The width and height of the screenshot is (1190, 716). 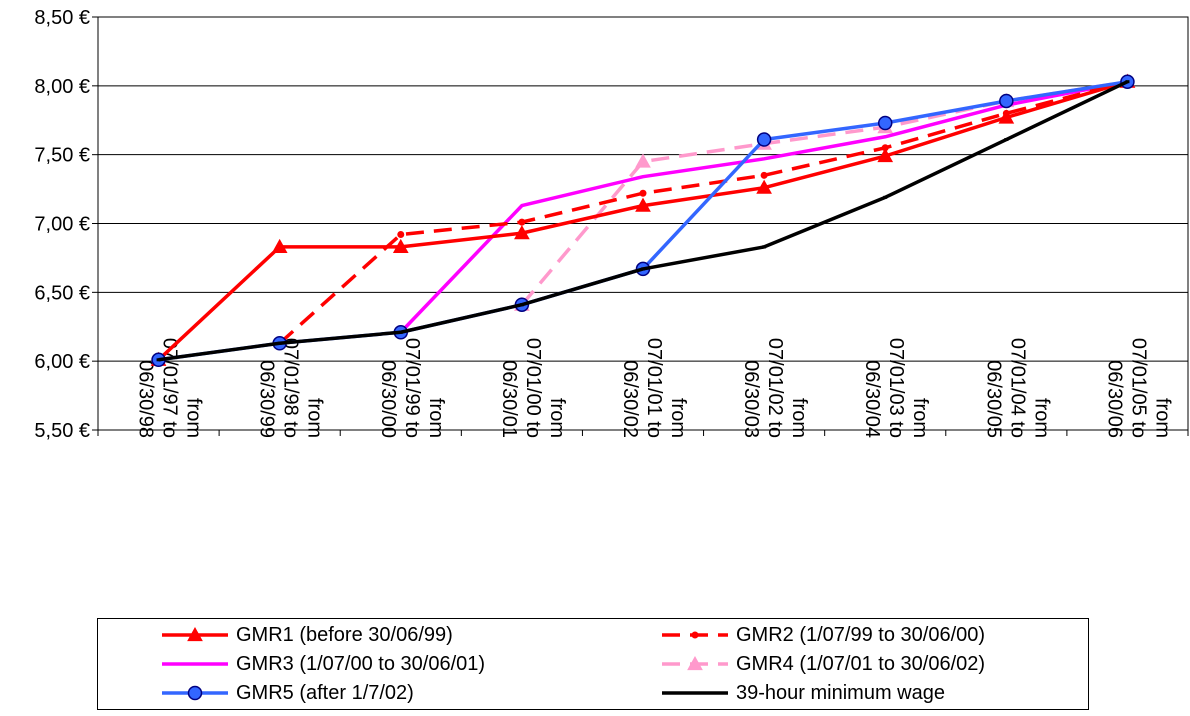 I want to click on legend-item: GMR3 (1/07/00 to 30/06/01), so click(x=322, y=664).